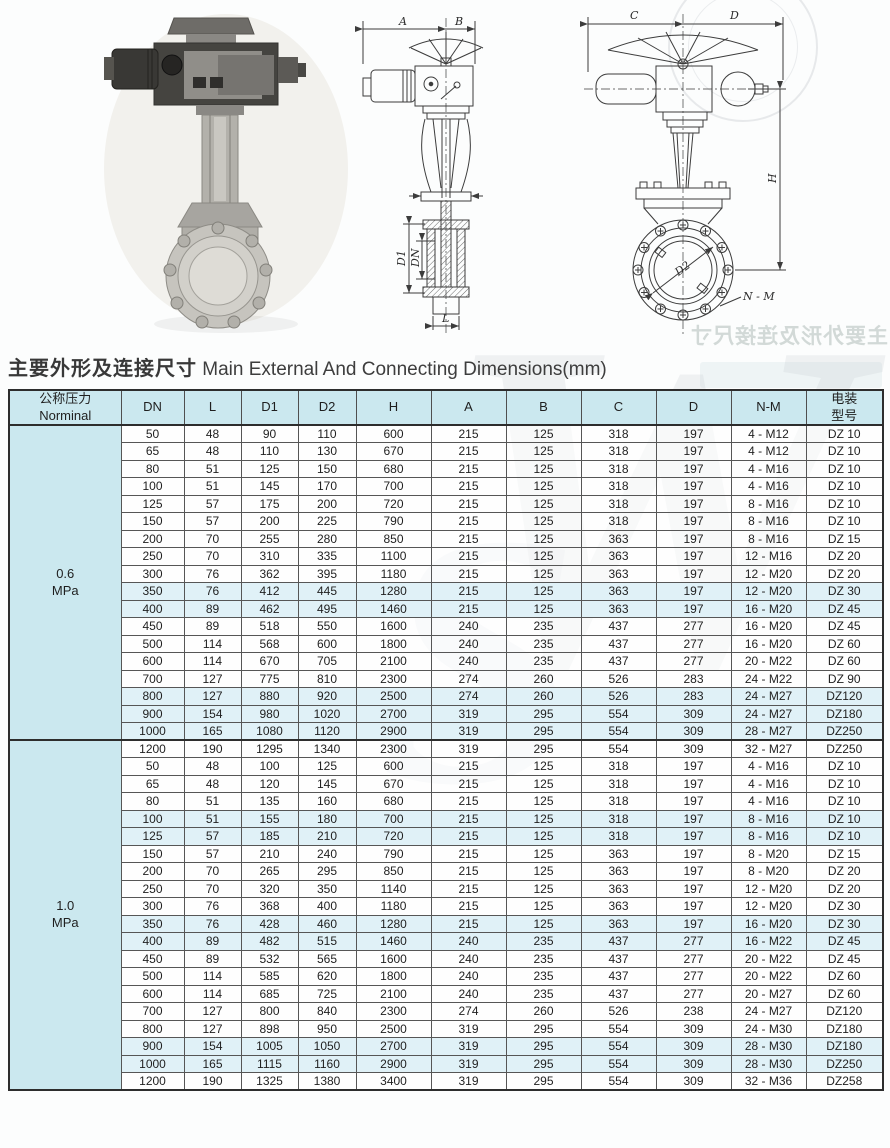 This screenshot has width=890, height=1148. I want to click on table-row: 150 57 200 225 790 215 125 318 197 8 - M16 DZ 10, so click(446, 521).